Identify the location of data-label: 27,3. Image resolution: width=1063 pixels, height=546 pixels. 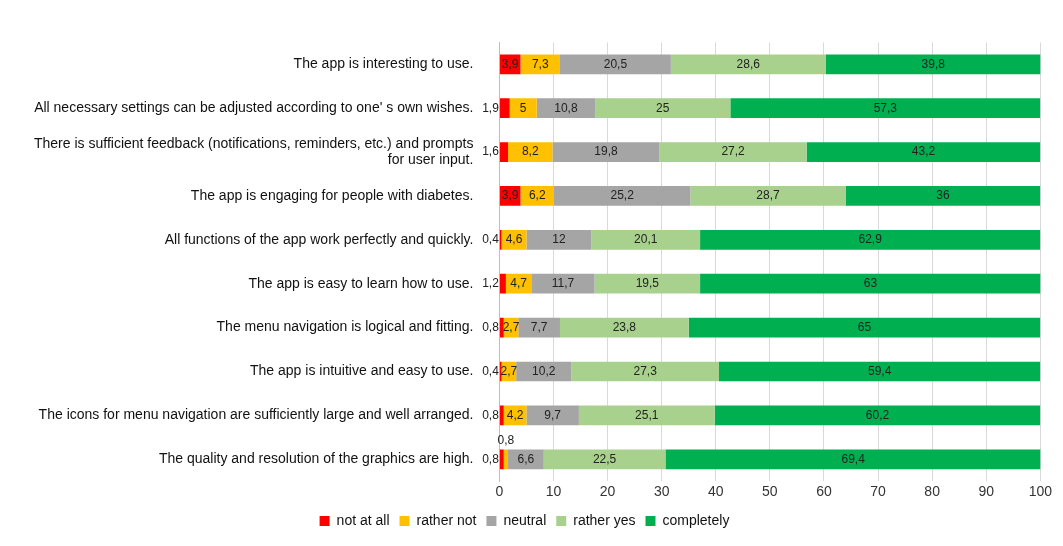
(645, 370).